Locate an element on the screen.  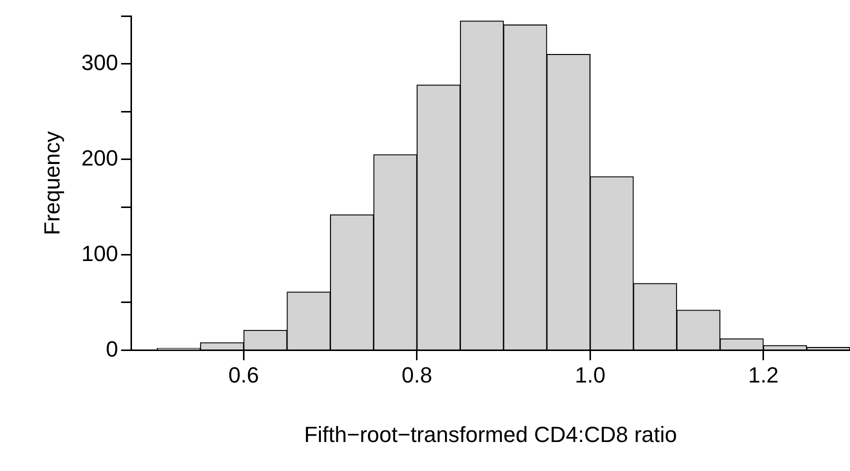
y-tick-label: 300 is located at coordinates (99, 62).